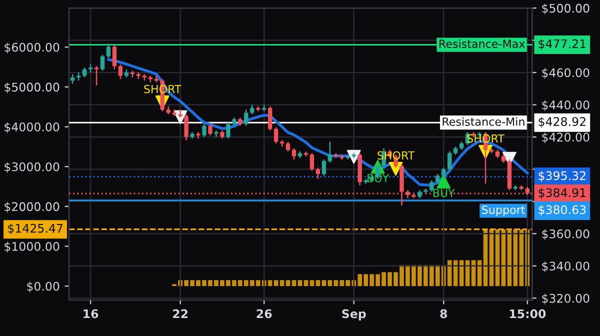 Image resolution: width=600 pixels, height=336 pixels. What do you see at coordinates (483, 121) in the screenshot?
I see `ref-line-label: Resistance-Min` at bounding box center [483, 121].